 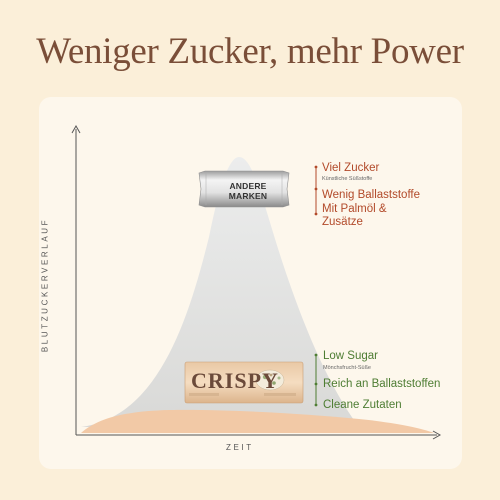 I want to click on crispy-bar-icon, so click(x=244, y=382).